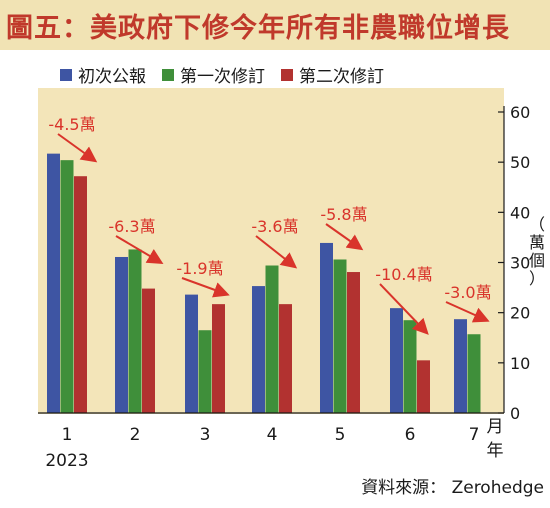 This screenshot has width=550, height=508. I want to click on y-tick-label: 60, so click(520, 112).